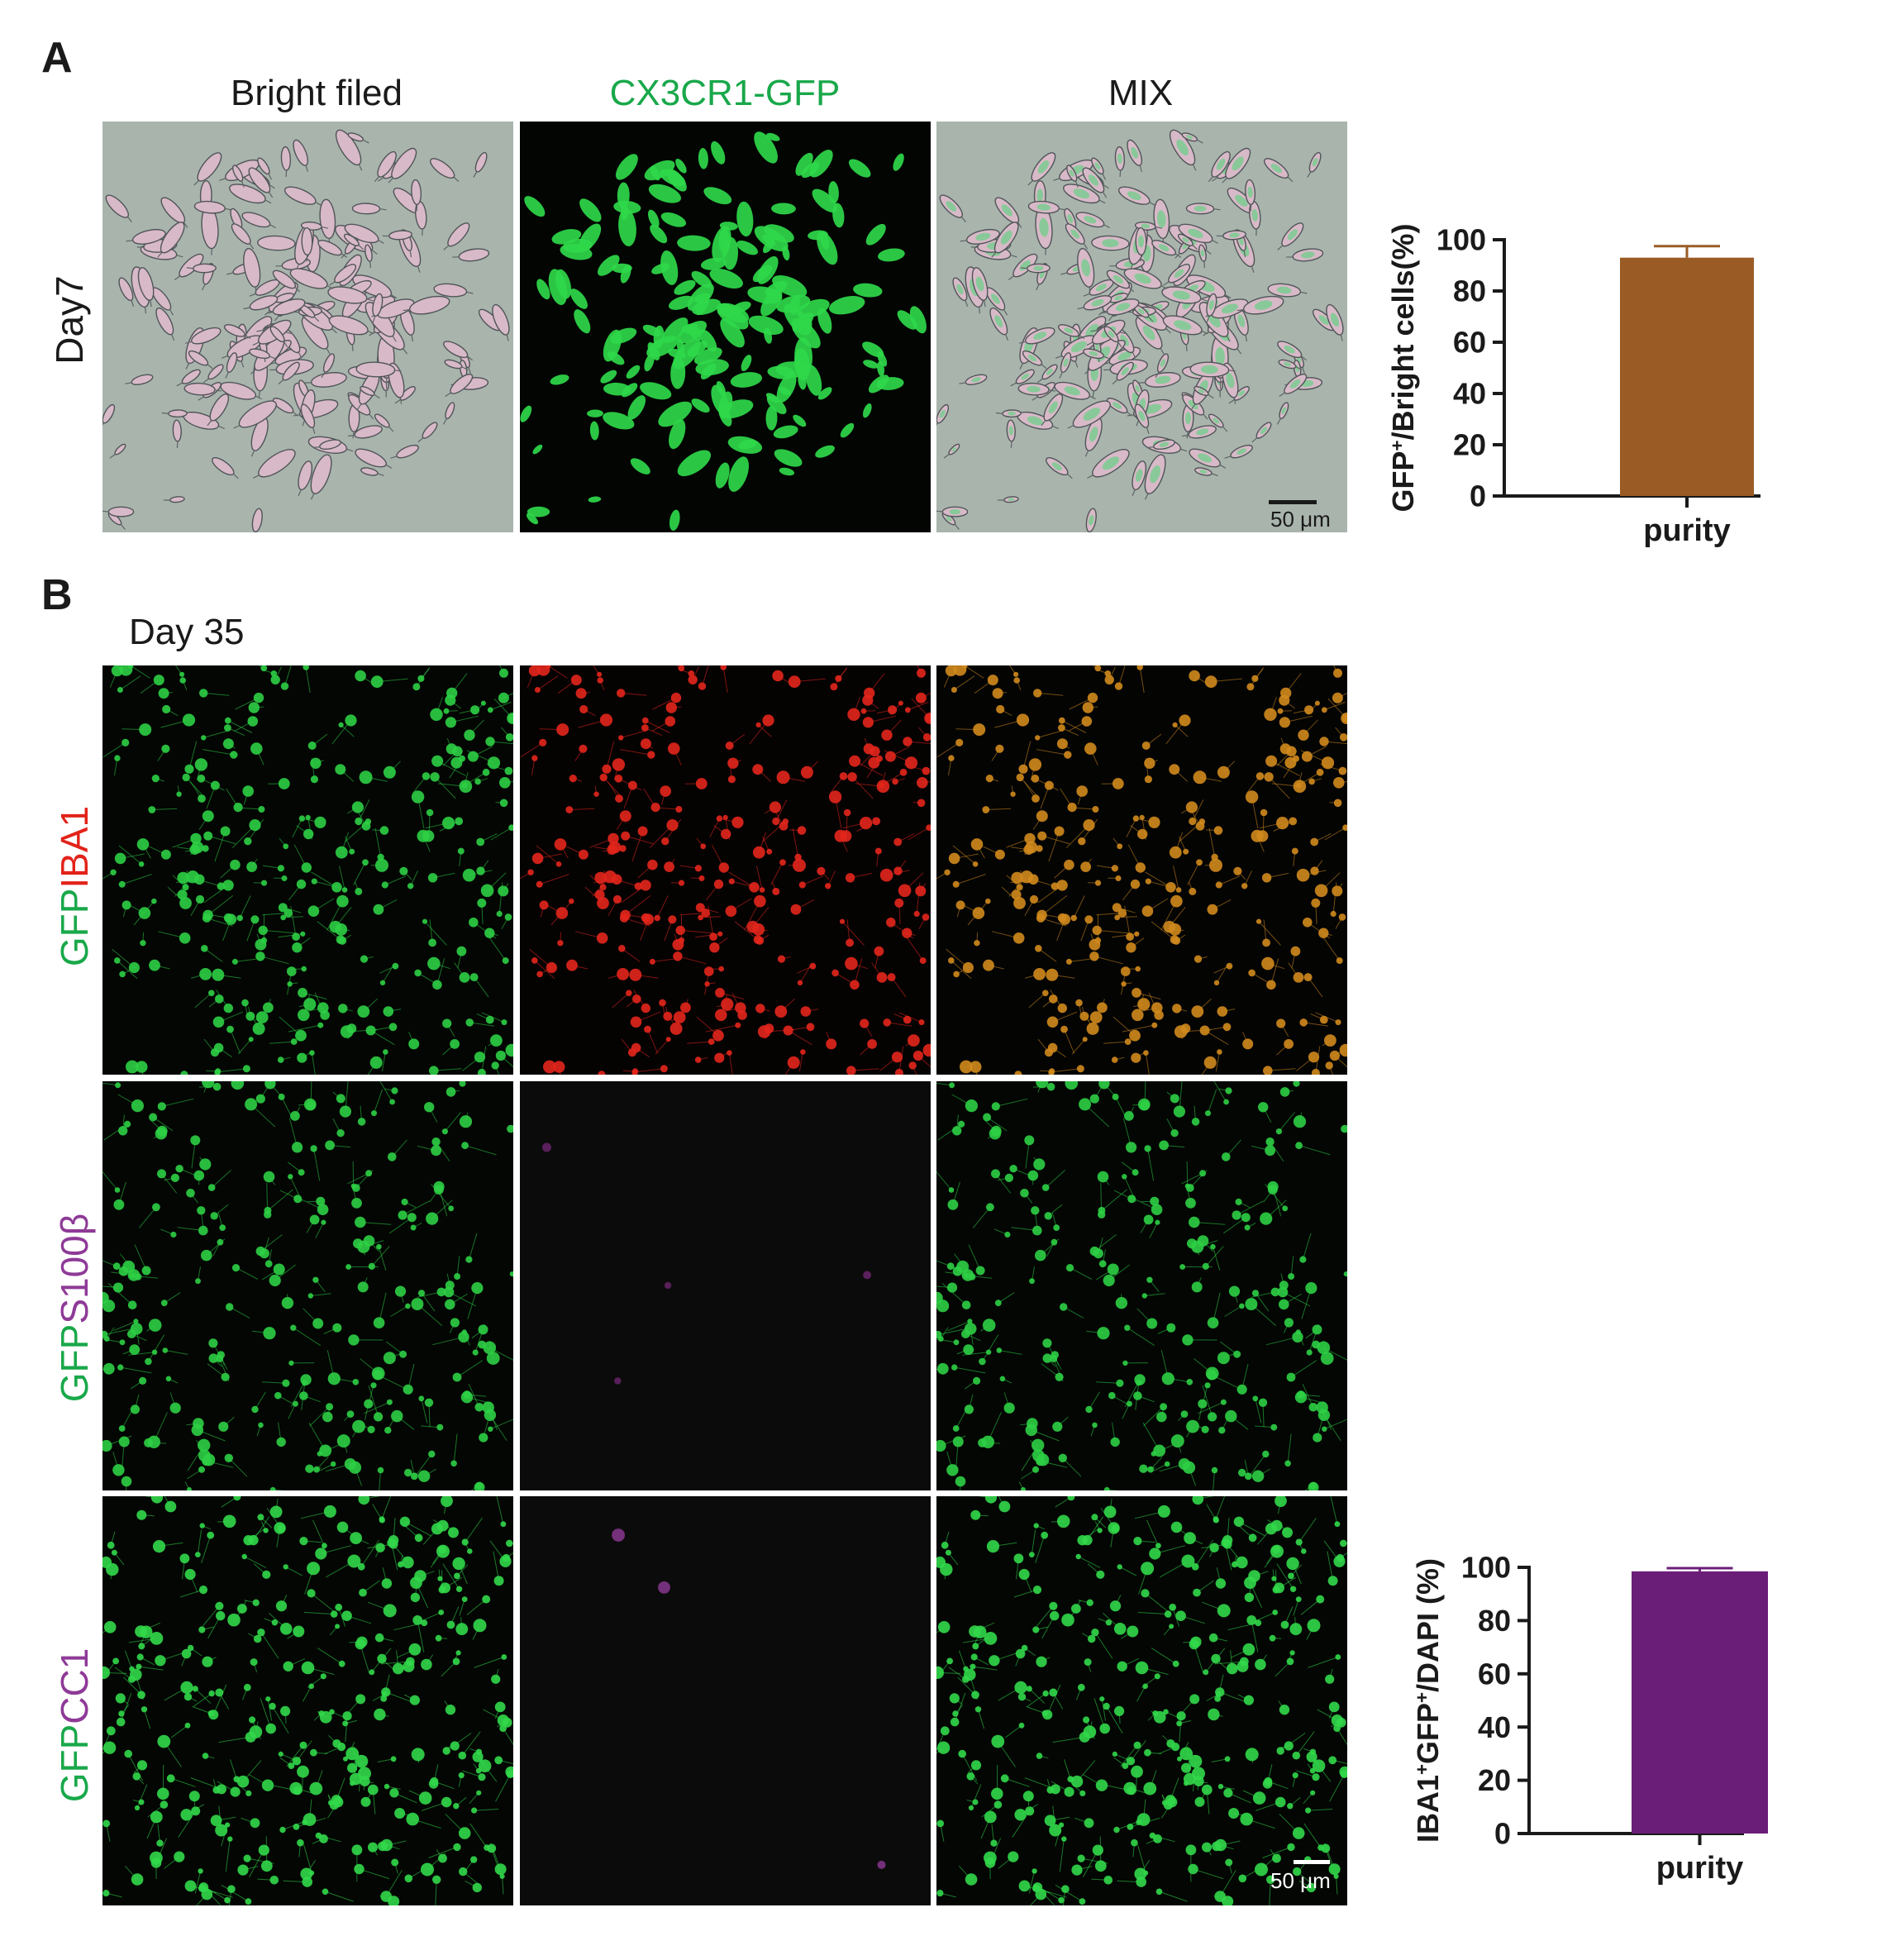  Describe the element at coordinates (307, 1285) in the screenshot. I see `micrograph-gfp-row2` at that location.